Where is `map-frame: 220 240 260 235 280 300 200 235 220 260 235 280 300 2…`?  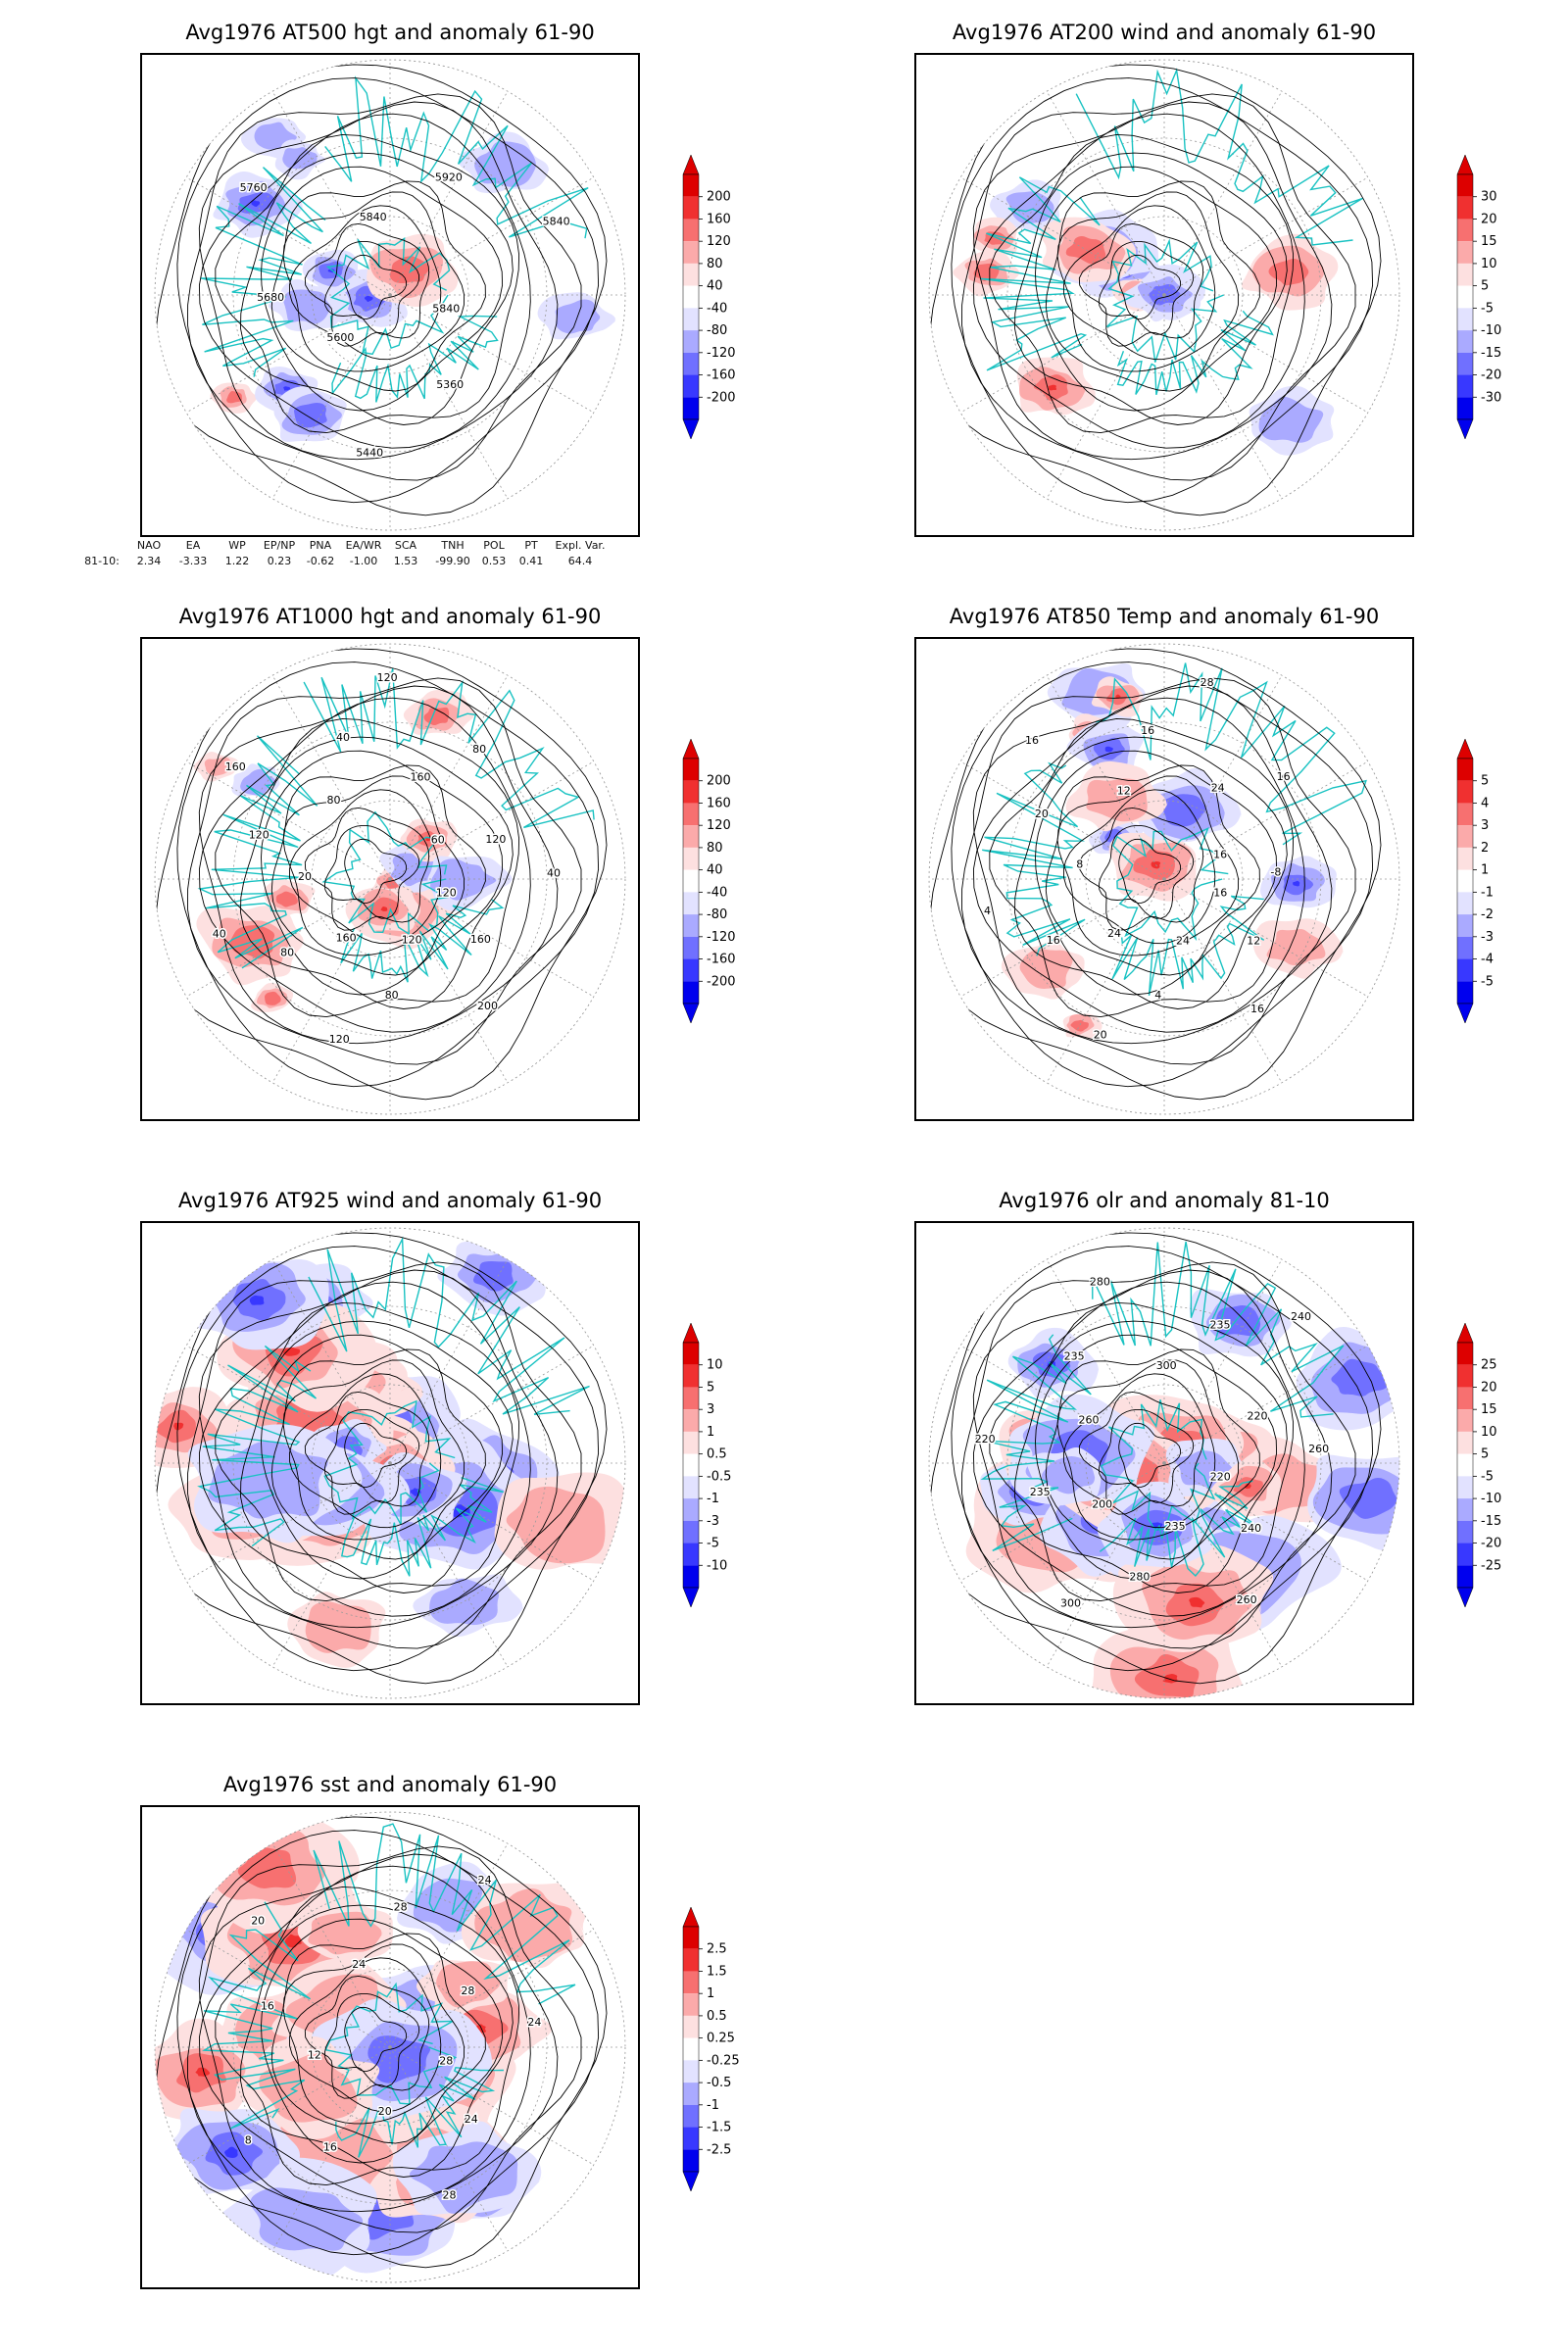
map-frame: 220 240 260 235 280 300 200 235 220 260 235 280 300 2… is located at coordinates (1164, 1463).